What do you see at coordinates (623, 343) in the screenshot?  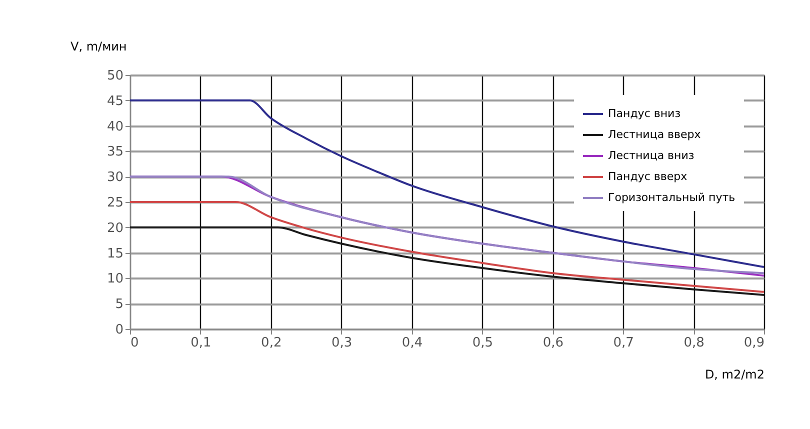 I see `x-tick-label: 0,7` at bounding box center [623, 343].